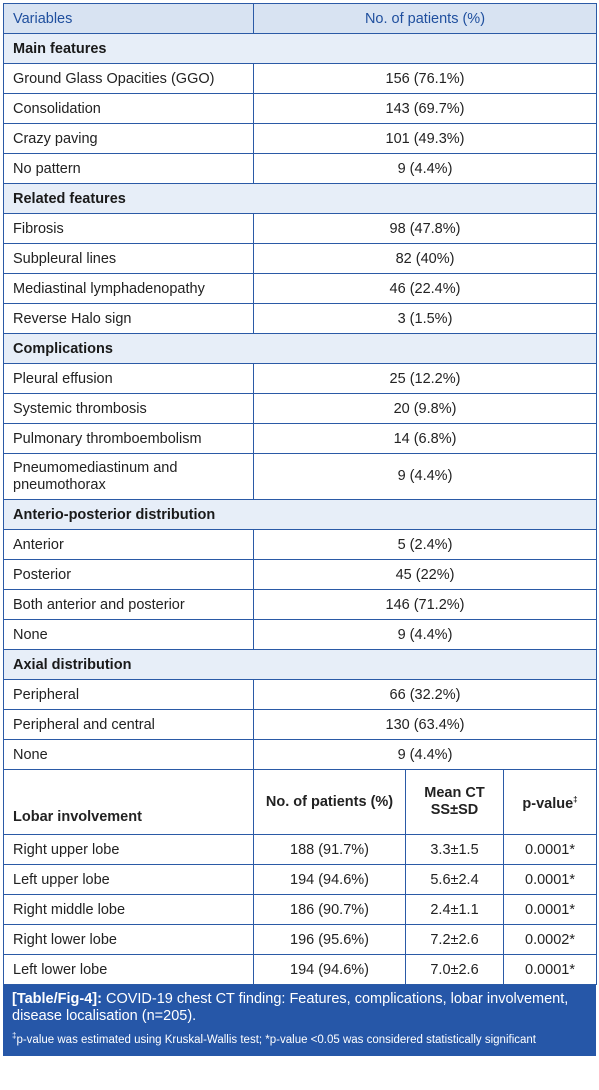  What do you see at coordinates (425, 78) in the screenshot?
I see `row-value: 156 (76.1%)` at bounding box center [425, 78].